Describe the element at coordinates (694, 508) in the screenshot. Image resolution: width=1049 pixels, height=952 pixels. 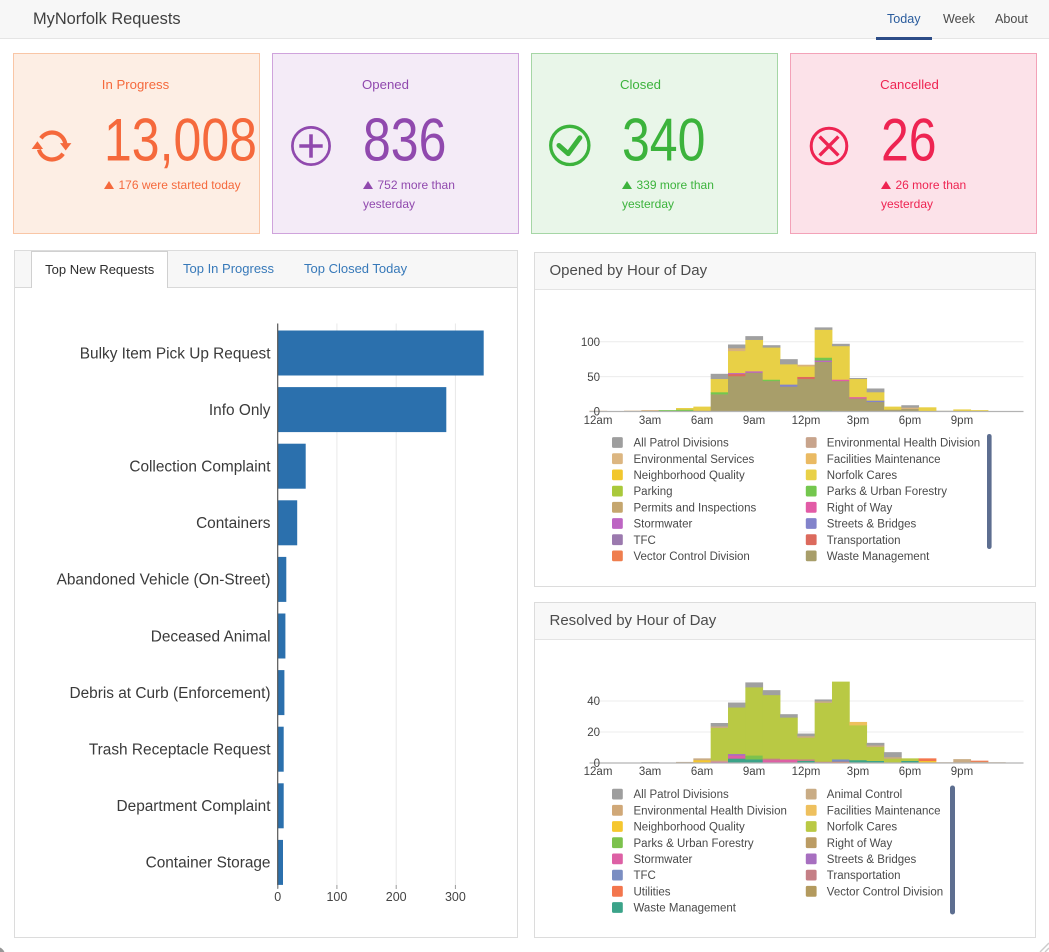
I see `svg-text: Permits and Inspections` at that location.